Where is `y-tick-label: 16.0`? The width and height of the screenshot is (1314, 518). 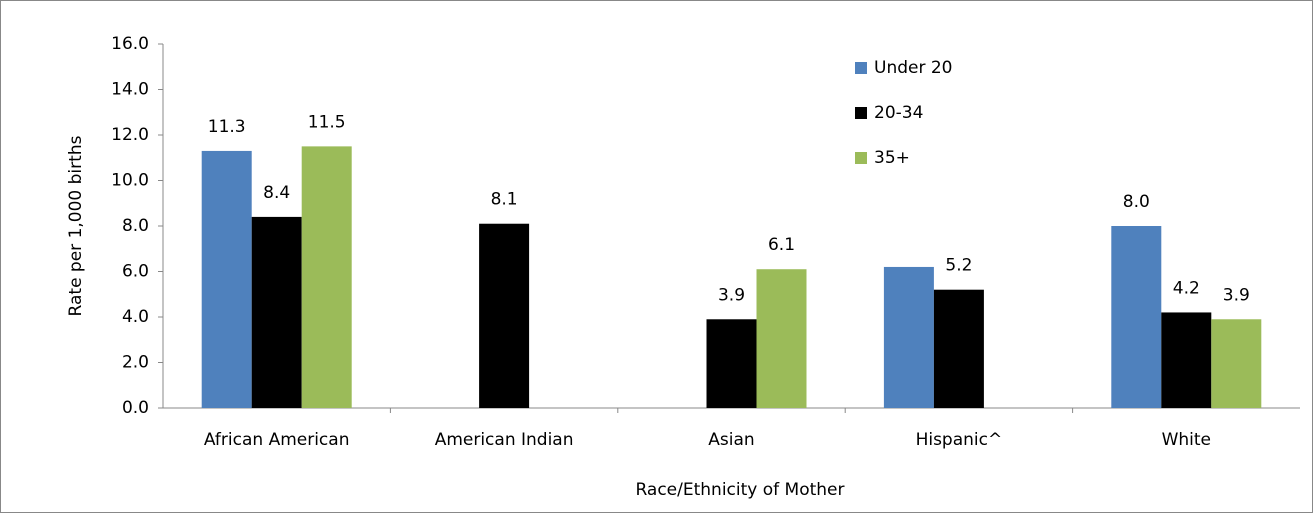
y-tick-label: 16.0 is located at coordinates (130, 44).